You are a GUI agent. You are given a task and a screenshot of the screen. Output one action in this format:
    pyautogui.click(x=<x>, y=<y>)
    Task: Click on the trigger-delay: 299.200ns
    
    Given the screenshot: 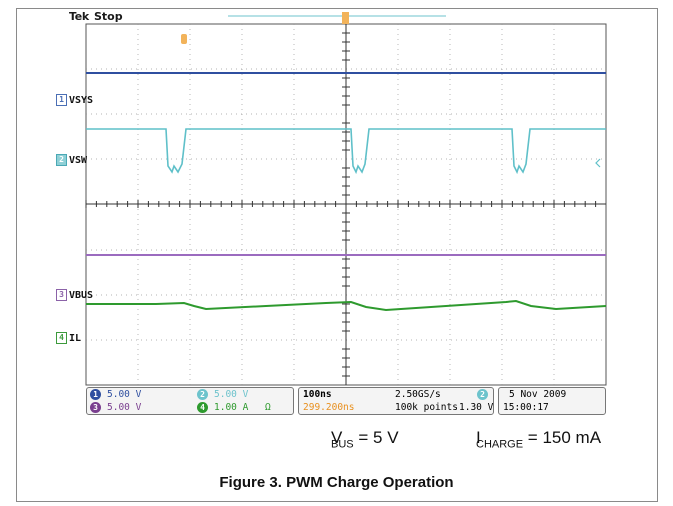 What is the action you would take?
    pyautogui.click(x=329, y=407)
    